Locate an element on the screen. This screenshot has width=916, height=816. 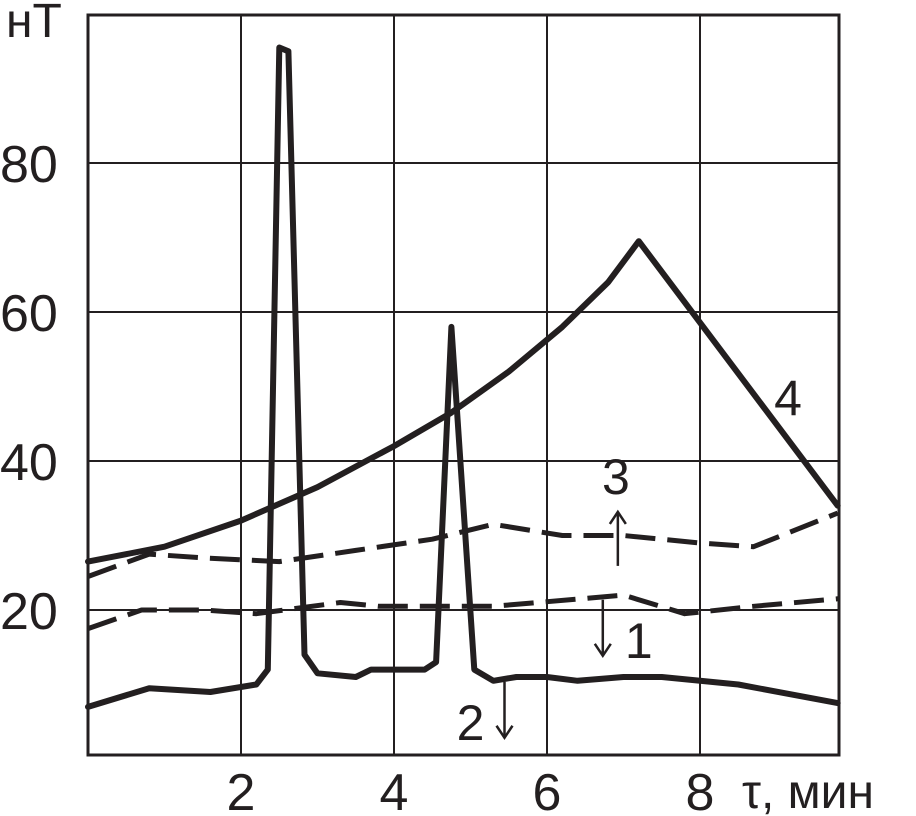
y-tick-label: 80 is located at coordinates (29, 165).